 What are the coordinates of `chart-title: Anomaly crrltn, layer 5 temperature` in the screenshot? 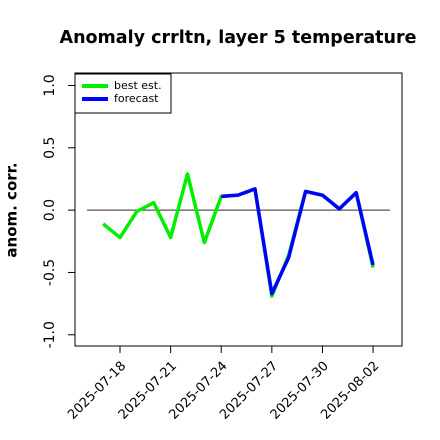 It's located at (238, 38).